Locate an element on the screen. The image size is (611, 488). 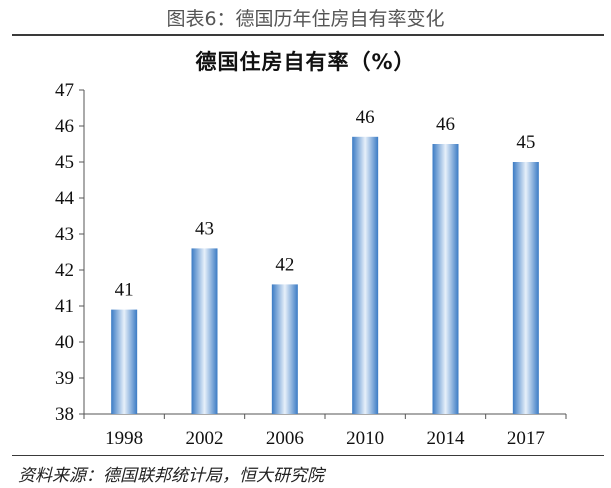
x-tick-label: 2014 is located at coordinates (446, 438).